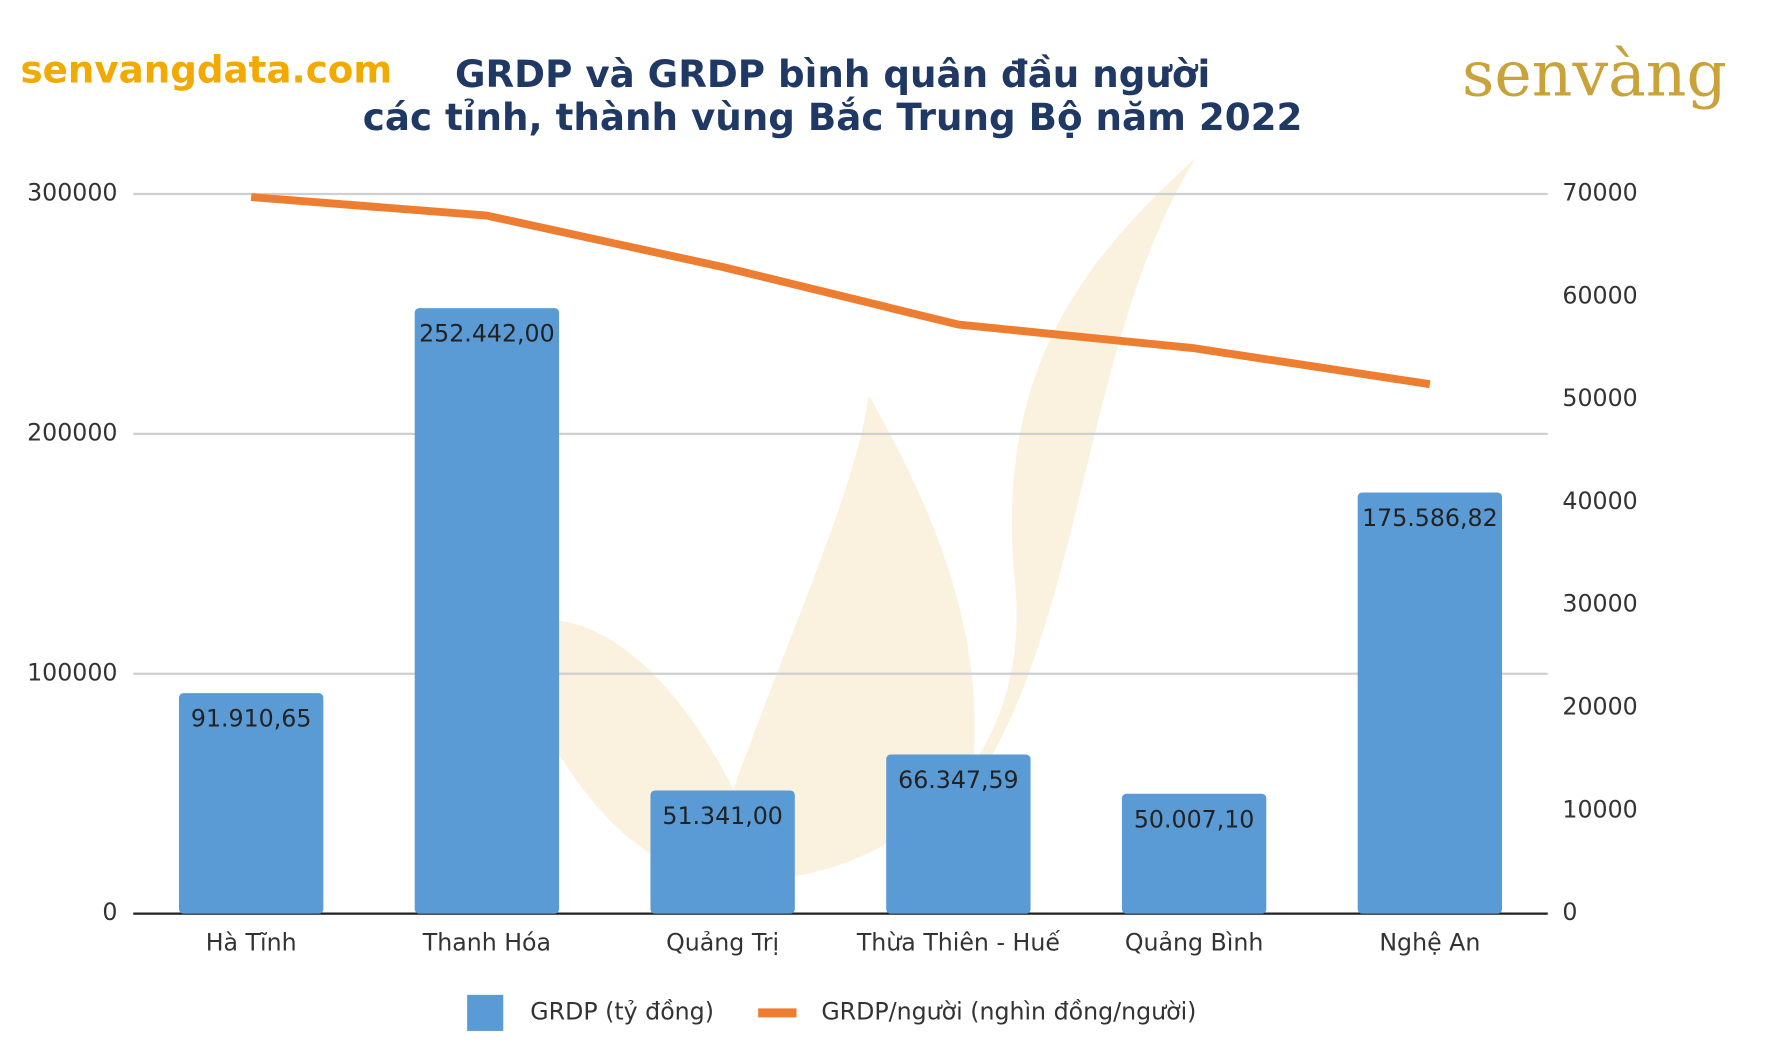  What do you see at coordinates (72, 432) in the screenshot?
I see `y-tick-label: 200000` at bounding box center [72, 432].